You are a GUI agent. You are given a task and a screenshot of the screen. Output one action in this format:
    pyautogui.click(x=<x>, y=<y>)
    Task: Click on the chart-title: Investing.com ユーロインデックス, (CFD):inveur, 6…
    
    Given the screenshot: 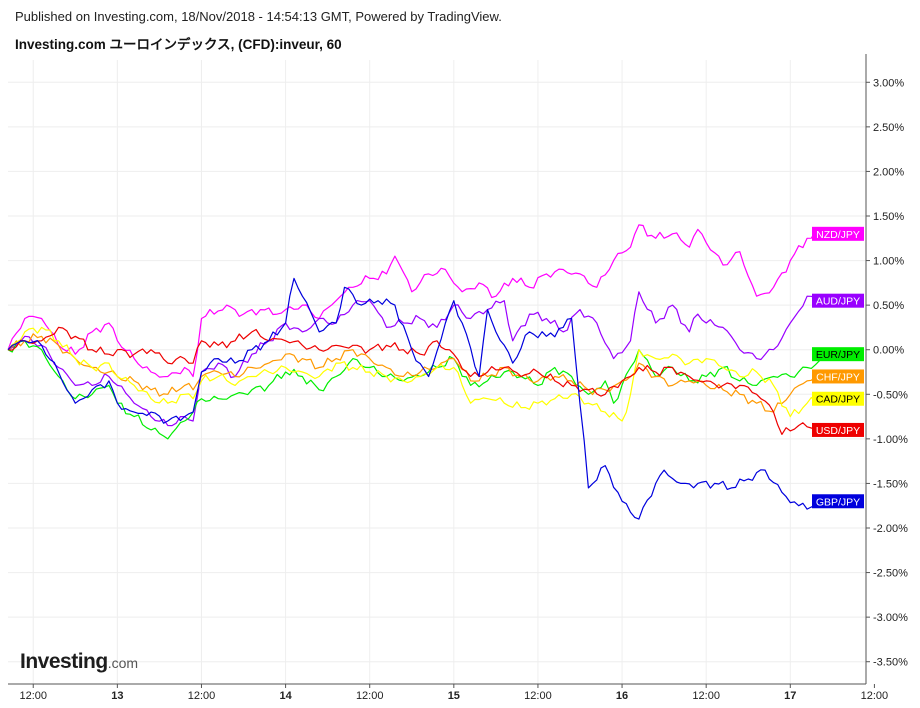 What is the action you would take?
    pyautogui.click(x=178, y=44)
    